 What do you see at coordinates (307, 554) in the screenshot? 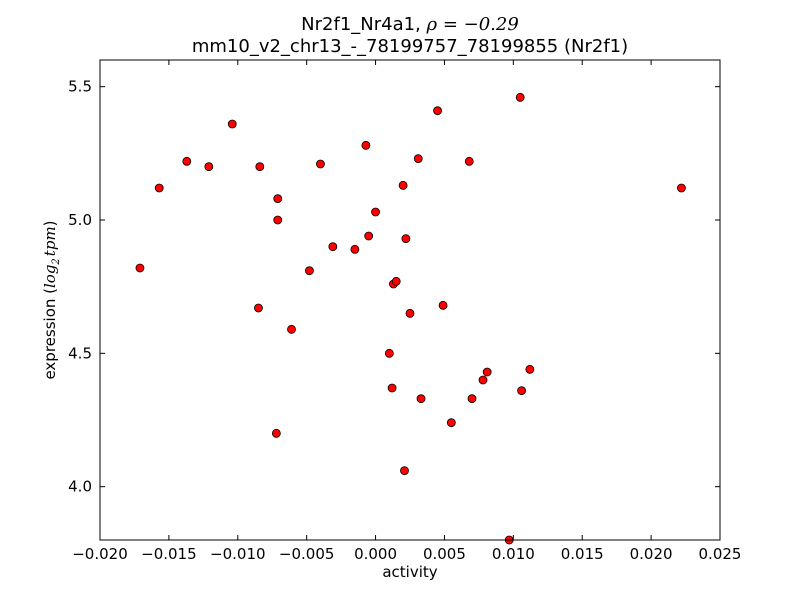
I see `x-tick-label: −0.005` at bounding box center [307, 554].